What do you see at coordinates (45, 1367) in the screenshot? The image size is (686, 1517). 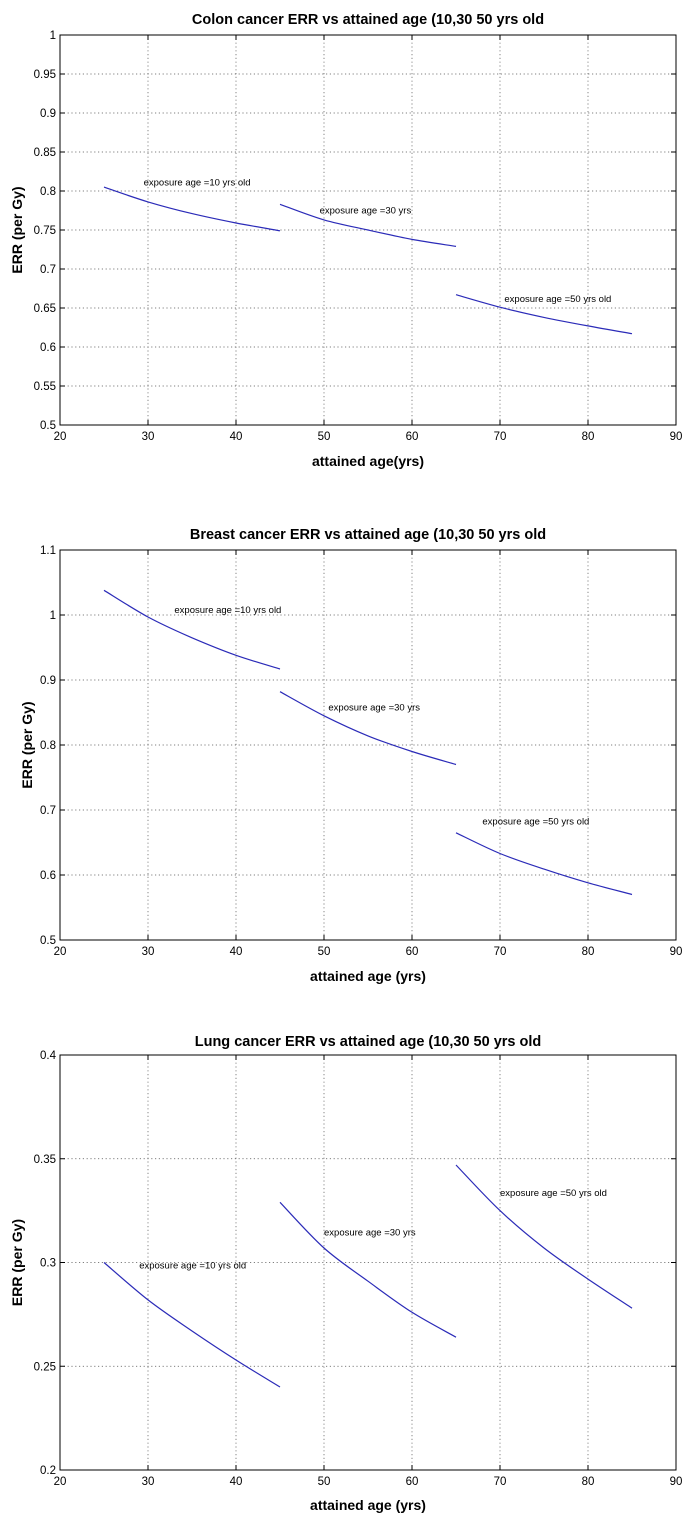 I see `y-tick-label: 0.25` at bounding box center [45, 1367].